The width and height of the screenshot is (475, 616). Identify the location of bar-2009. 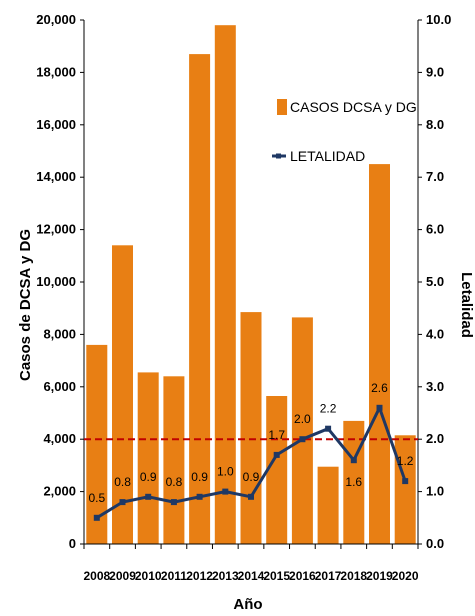
(122, 395).